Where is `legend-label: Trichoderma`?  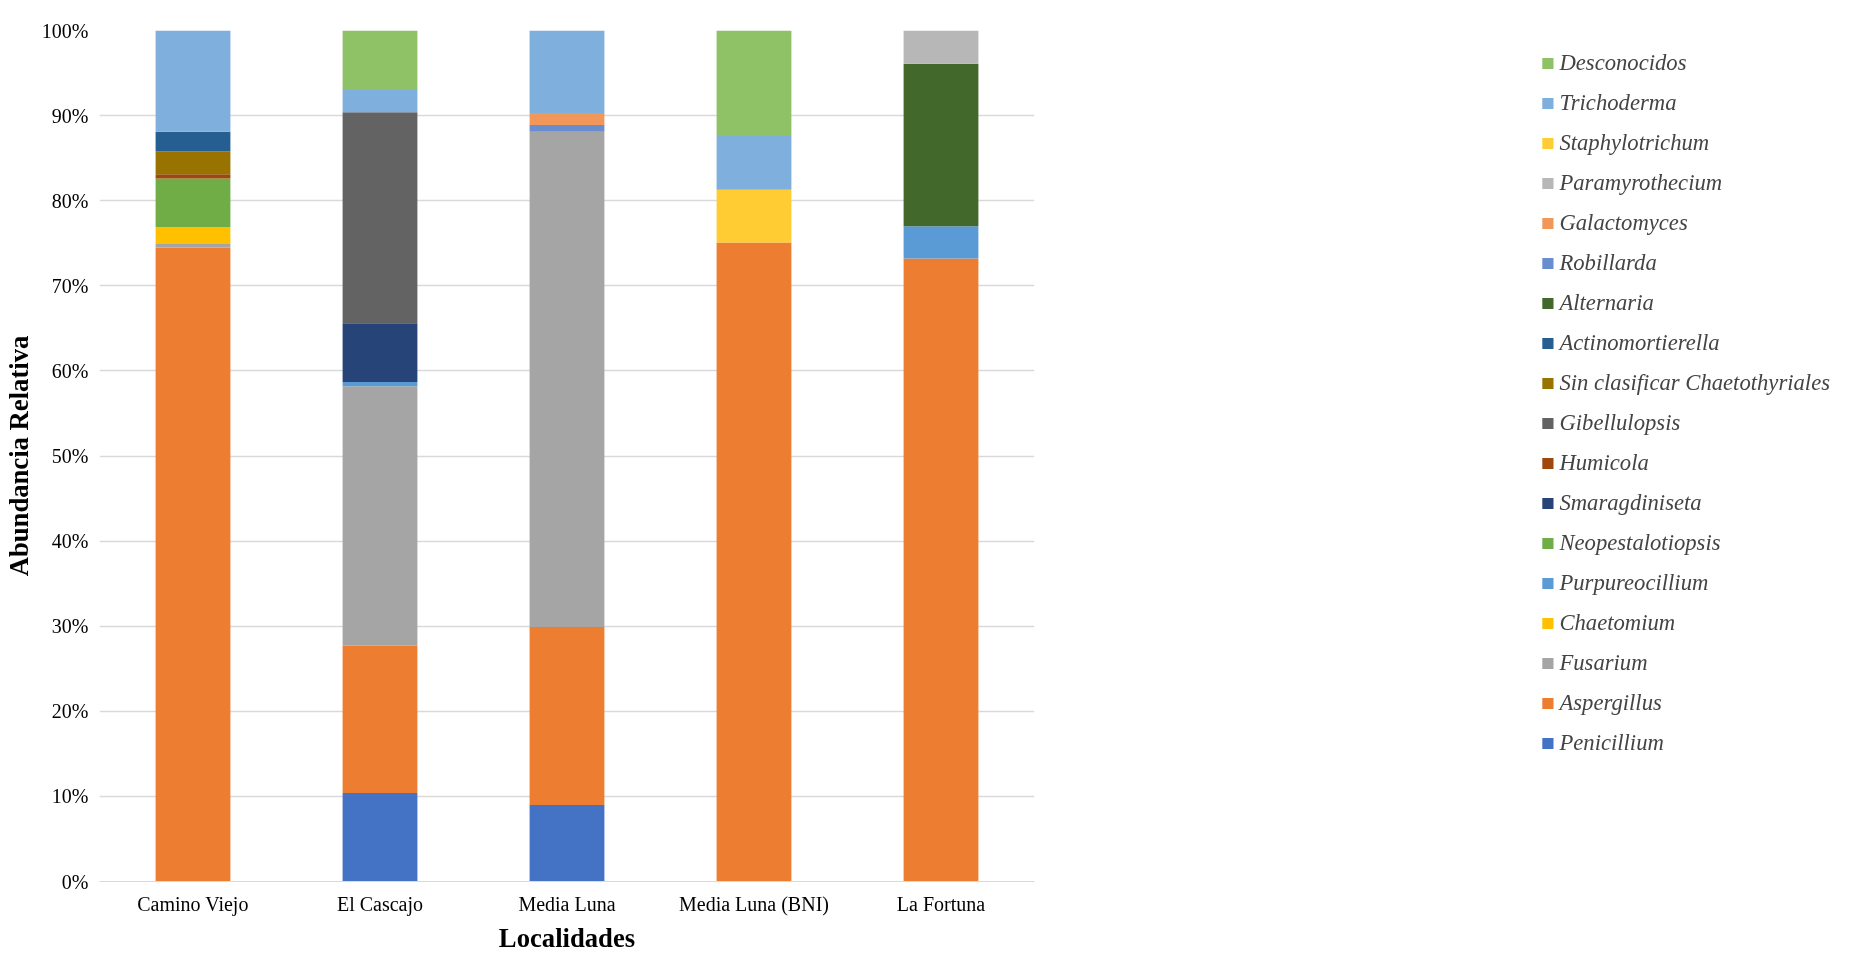 legend-label: Trichoderma is located at coordinates (1618, 103).